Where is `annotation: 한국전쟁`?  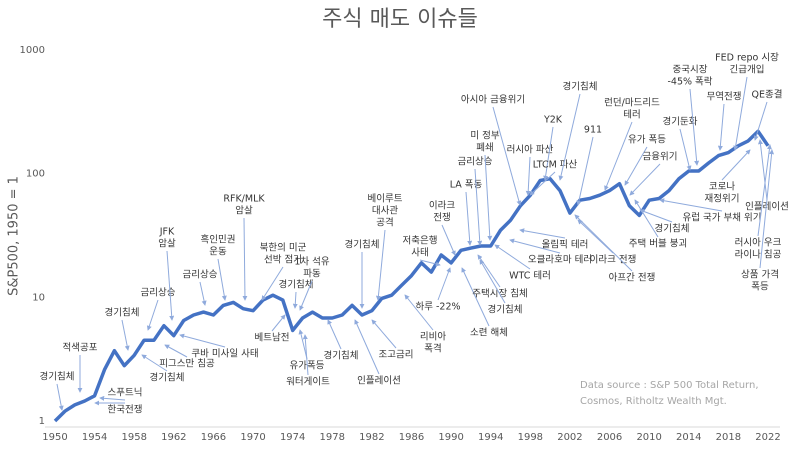 annotation: 한국전쟁 is located at coordinates (125, 410).